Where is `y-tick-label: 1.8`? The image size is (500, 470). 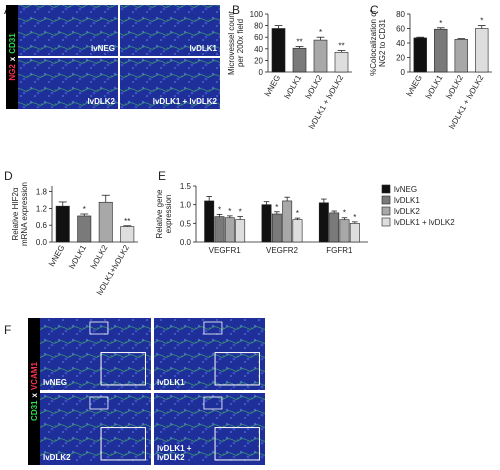
y-tick-label: 1.8 is located at coordinates (42, 192).